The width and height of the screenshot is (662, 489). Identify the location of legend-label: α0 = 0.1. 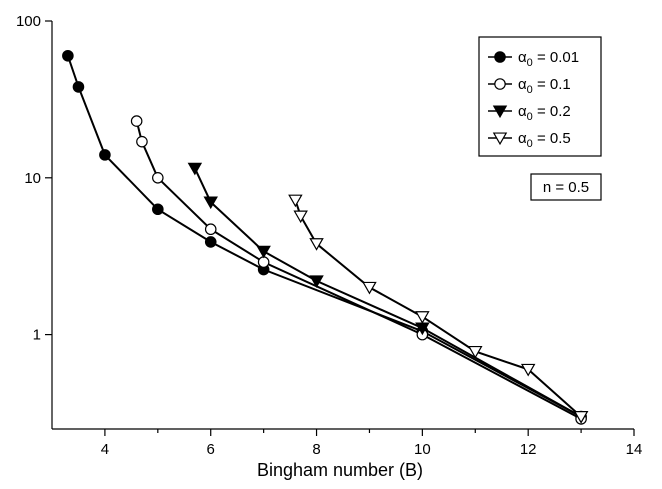
(544, 86).